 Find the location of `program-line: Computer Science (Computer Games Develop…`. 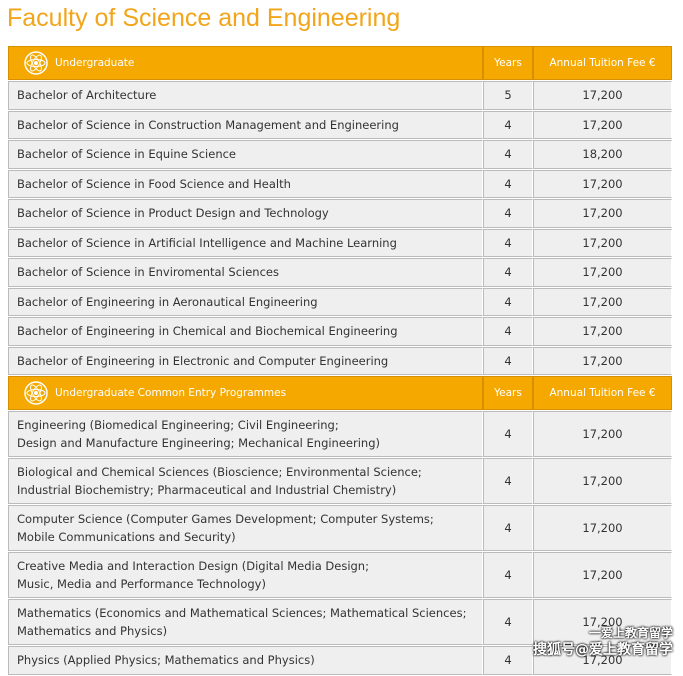

program-line: Computer Science (Computer Games Develop… is located at coordinates (225, 519).